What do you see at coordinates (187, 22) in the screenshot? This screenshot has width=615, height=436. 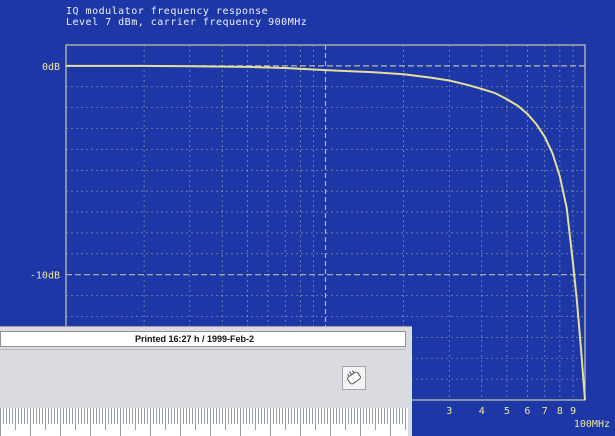 I see `chart-subtitle: Level 7 dBm, carrier frequency 900MHz` at bounding box center [187, 22].